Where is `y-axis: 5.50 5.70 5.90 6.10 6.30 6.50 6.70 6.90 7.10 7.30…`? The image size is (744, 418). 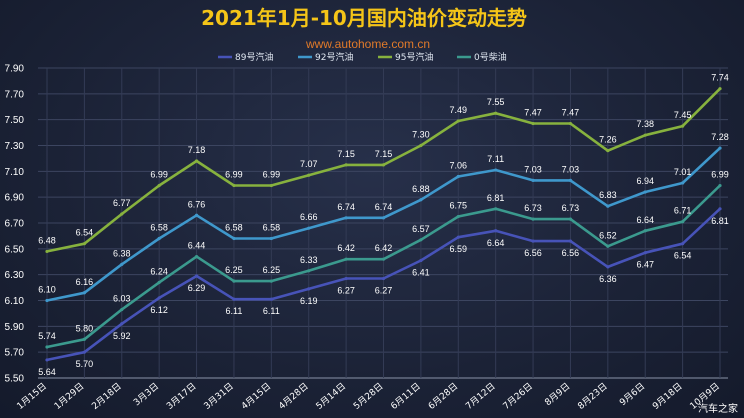 y-axis: 5.50 5.70 5.90 6.10 6.30 6.50 6.70 6.90 7.10 7.30… is located at coordinates (15, 224).